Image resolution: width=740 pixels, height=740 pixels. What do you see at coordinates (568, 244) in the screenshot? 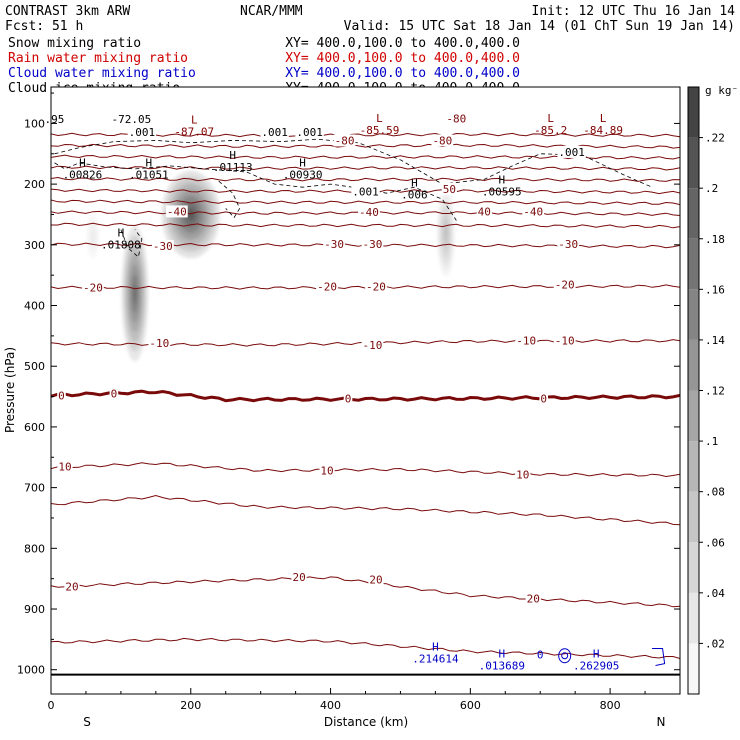
I see `temperature-contour-label: -30` at bounding box center [568, 244].